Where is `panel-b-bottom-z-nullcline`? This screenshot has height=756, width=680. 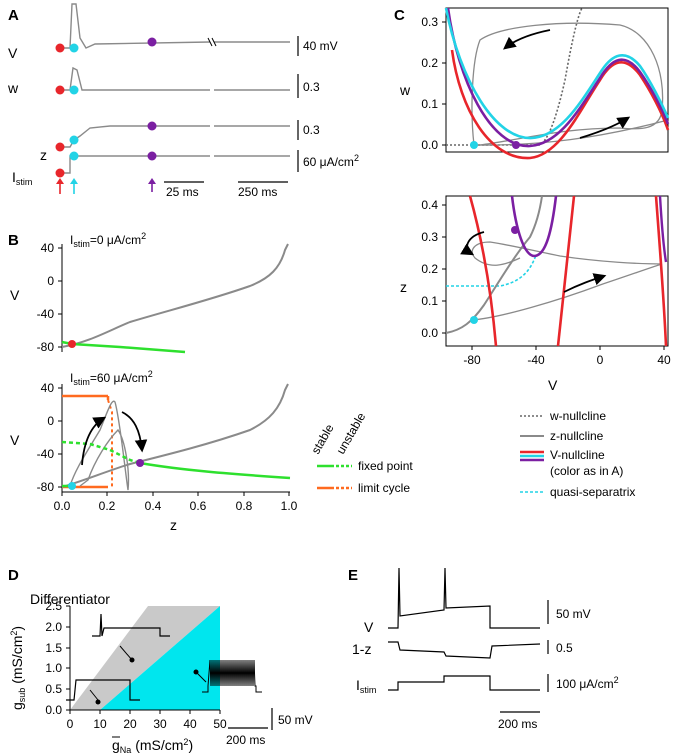 panel-b-bottom-z-nullcline is located at coordinates (175, 435).